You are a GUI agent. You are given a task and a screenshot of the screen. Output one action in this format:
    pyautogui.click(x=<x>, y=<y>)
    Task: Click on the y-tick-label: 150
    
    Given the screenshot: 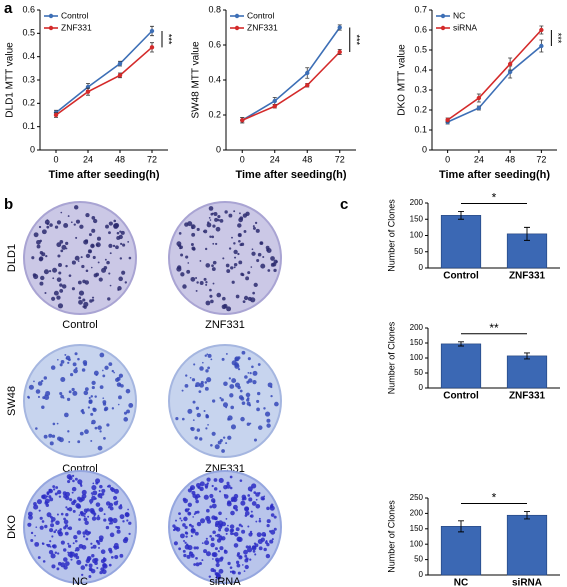 What is the action you would take?
    pyautogui.click(x=417, y=528)
    